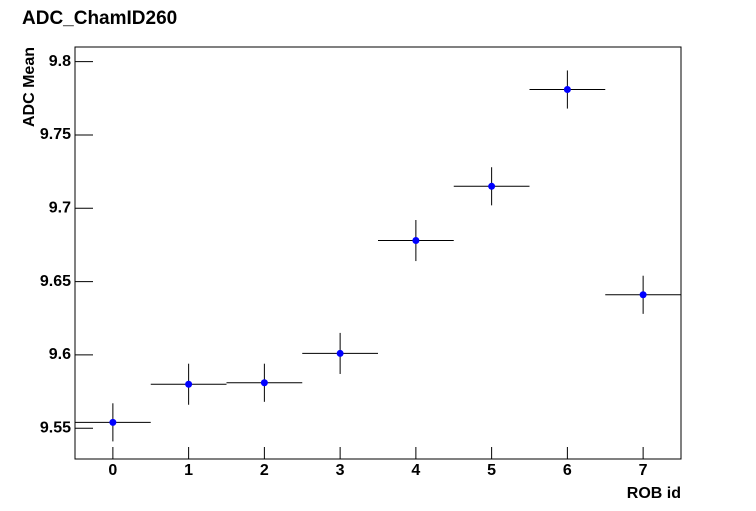 The width and height of the screenshot is (756, 511). I want to click on y-tick-label: 9.65, so click(55, 281).